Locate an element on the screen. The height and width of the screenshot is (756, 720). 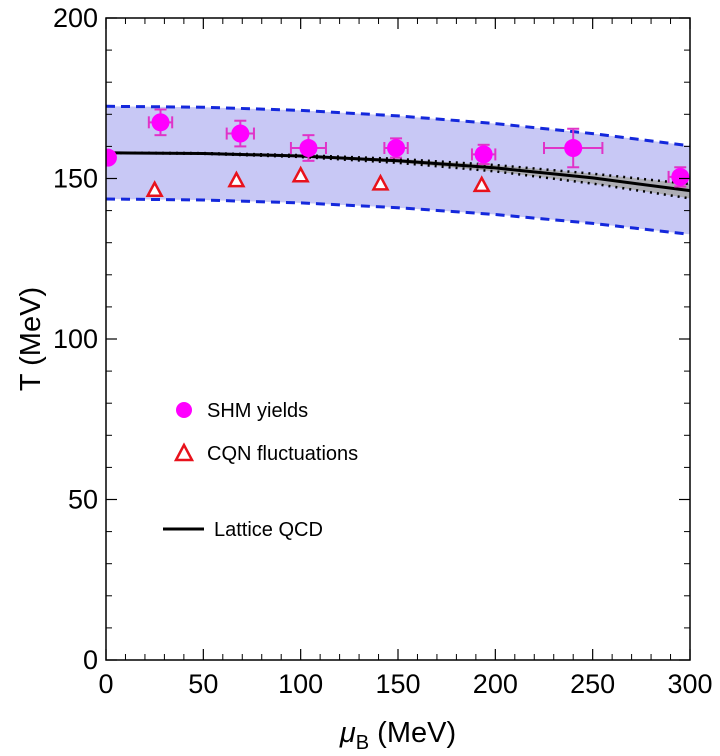
y-tick-label: 150 is located at coordinates (75, 179).